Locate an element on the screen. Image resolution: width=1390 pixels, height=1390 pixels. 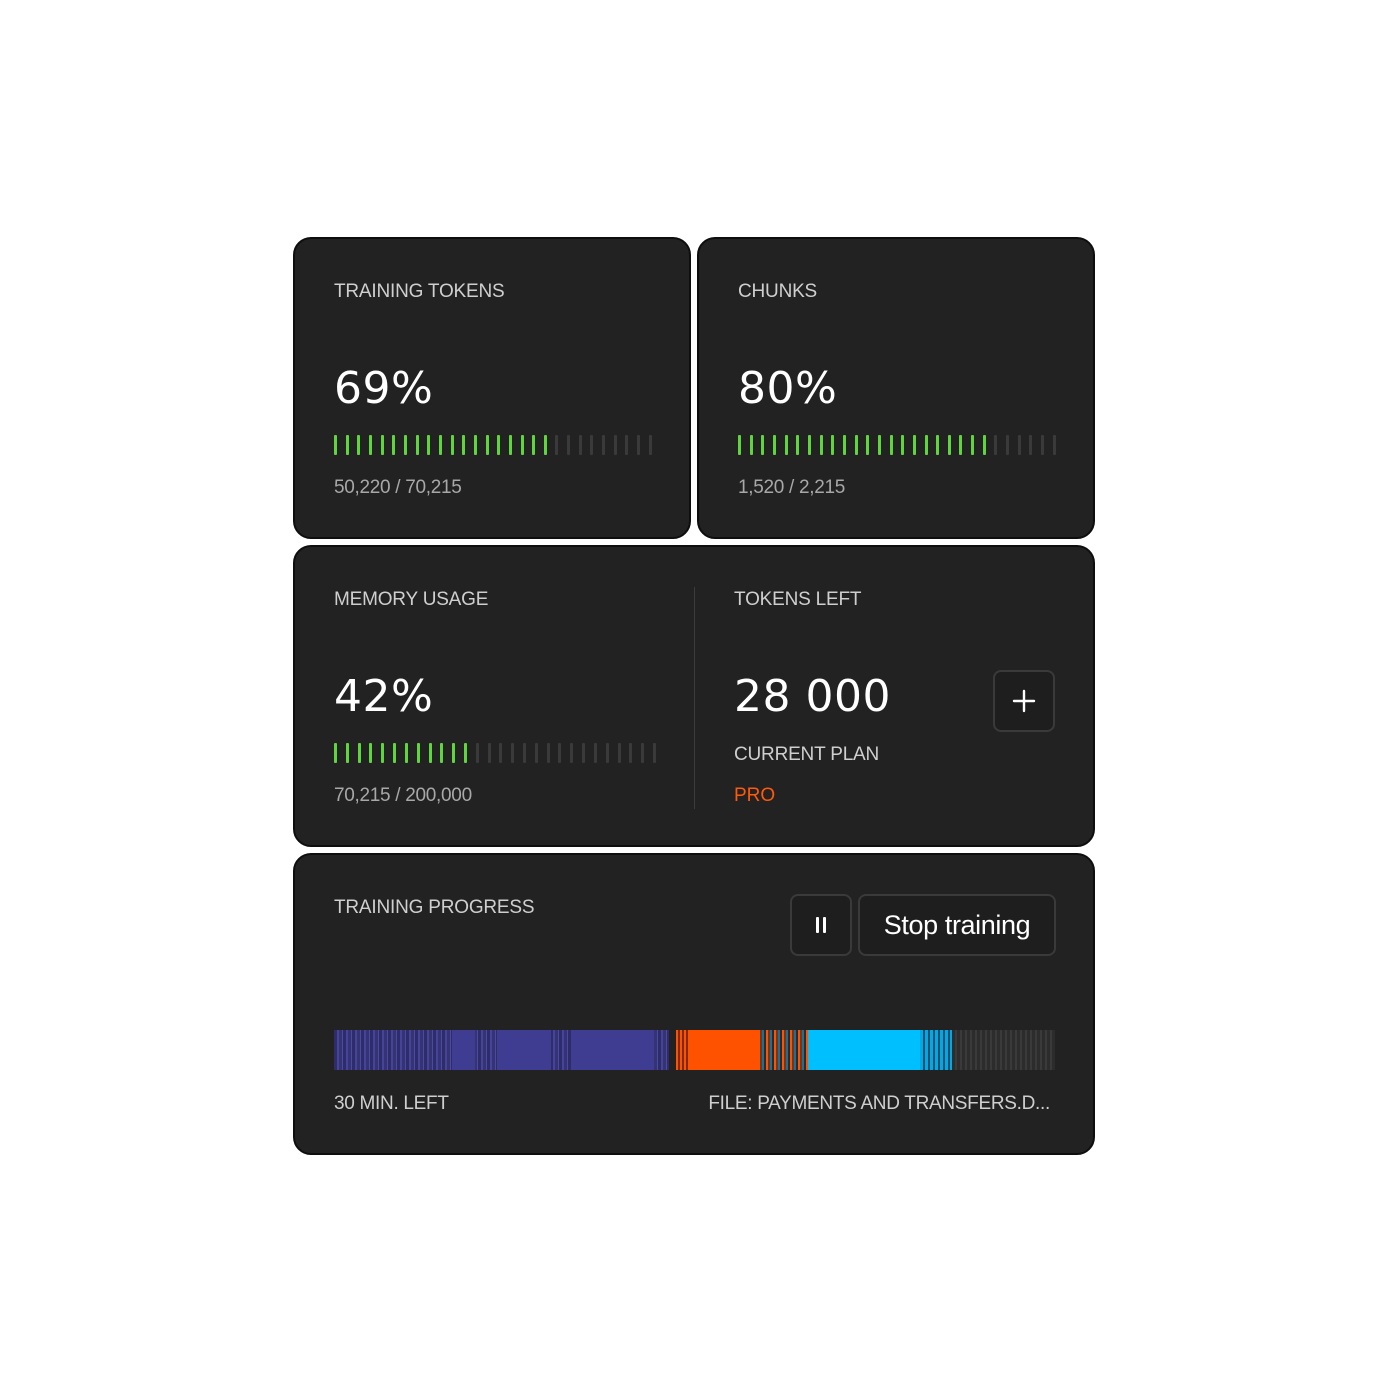
training-tokens-title: TRAINING TOKENS is located at coordinates (419, 291).